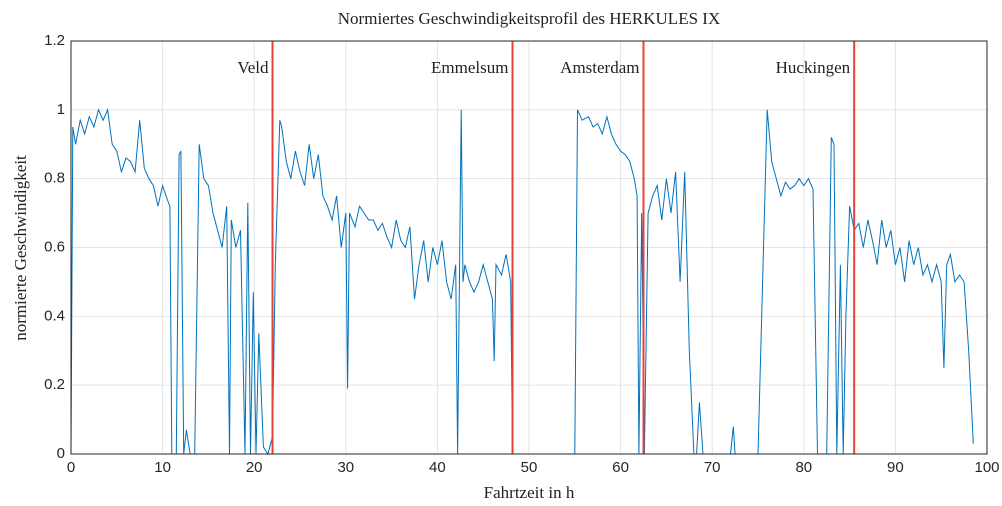  Describe the element at coordinates (20, 248) in the screenshot. I see `y-axis-label: normierte Geschwindigkeit` at that location.